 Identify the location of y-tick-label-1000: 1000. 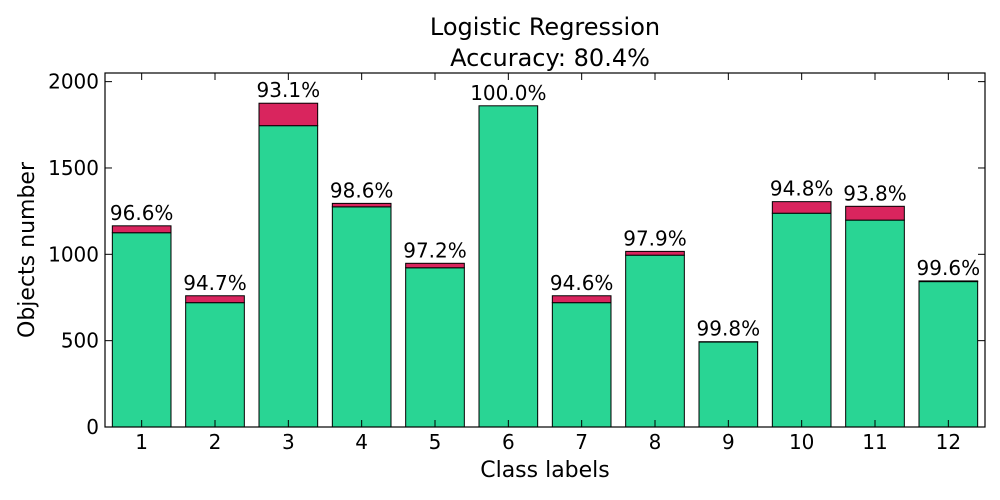
(73, 254).